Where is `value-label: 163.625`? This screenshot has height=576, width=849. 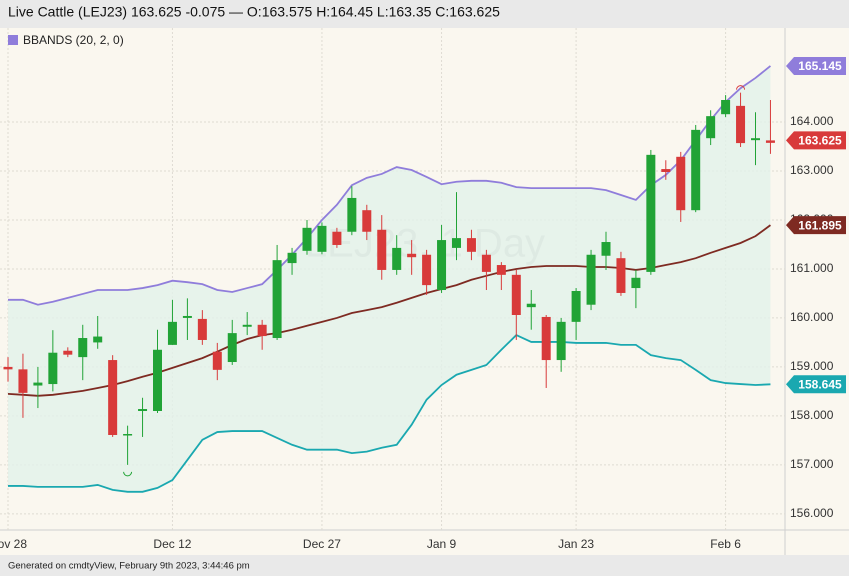 value-label: 163.625 is located at coordinates (820, 141).